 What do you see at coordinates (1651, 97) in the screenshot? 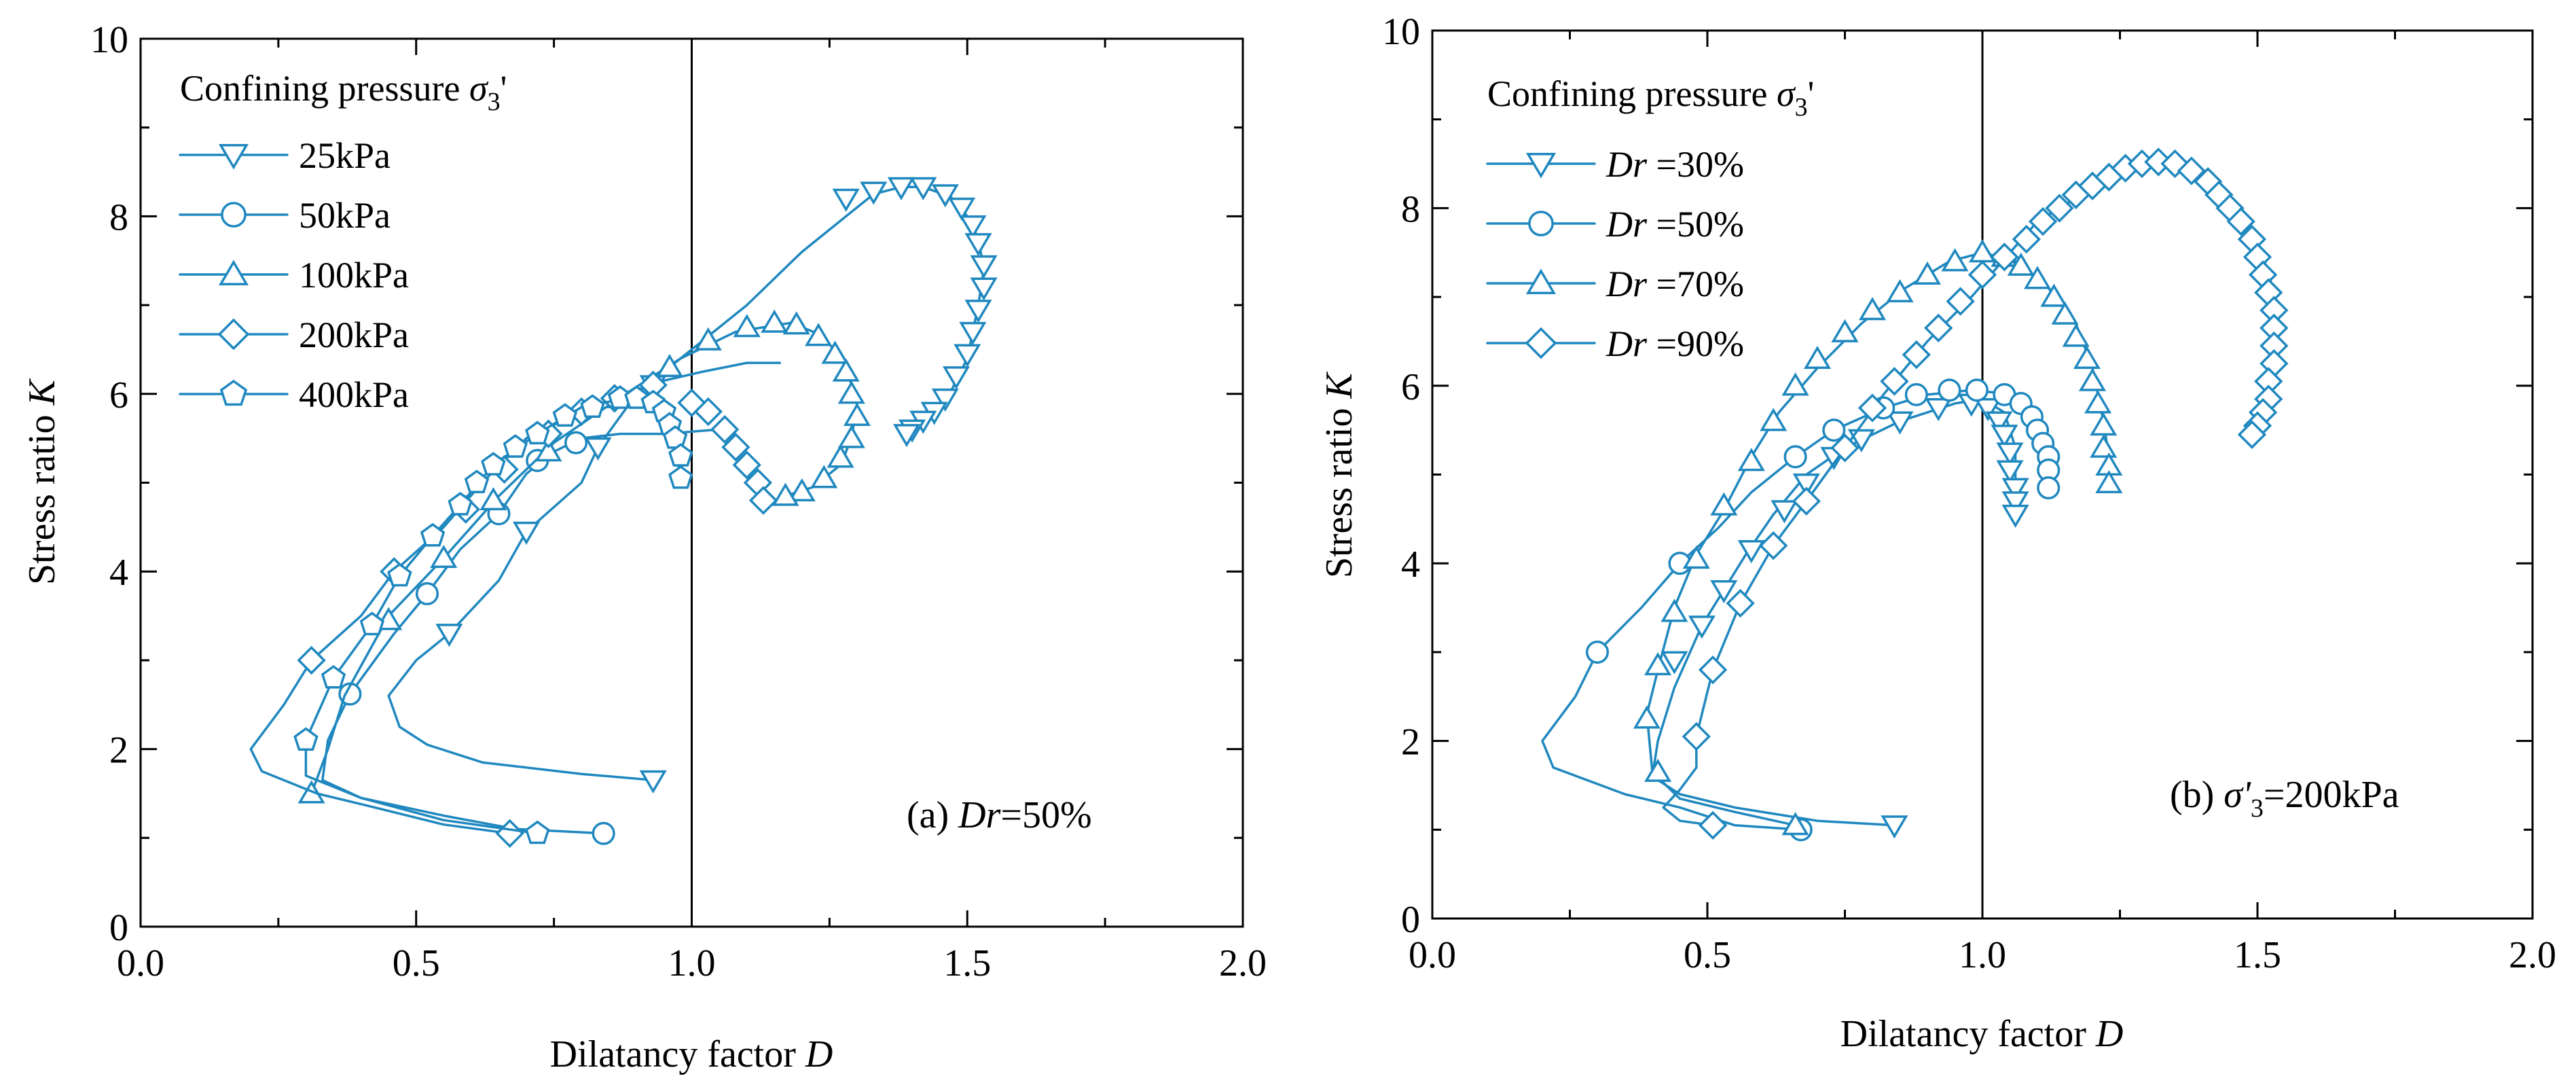
I see `panel-b-legend-title: Confining pressure σ3'` at bounding box center [1651, 97].